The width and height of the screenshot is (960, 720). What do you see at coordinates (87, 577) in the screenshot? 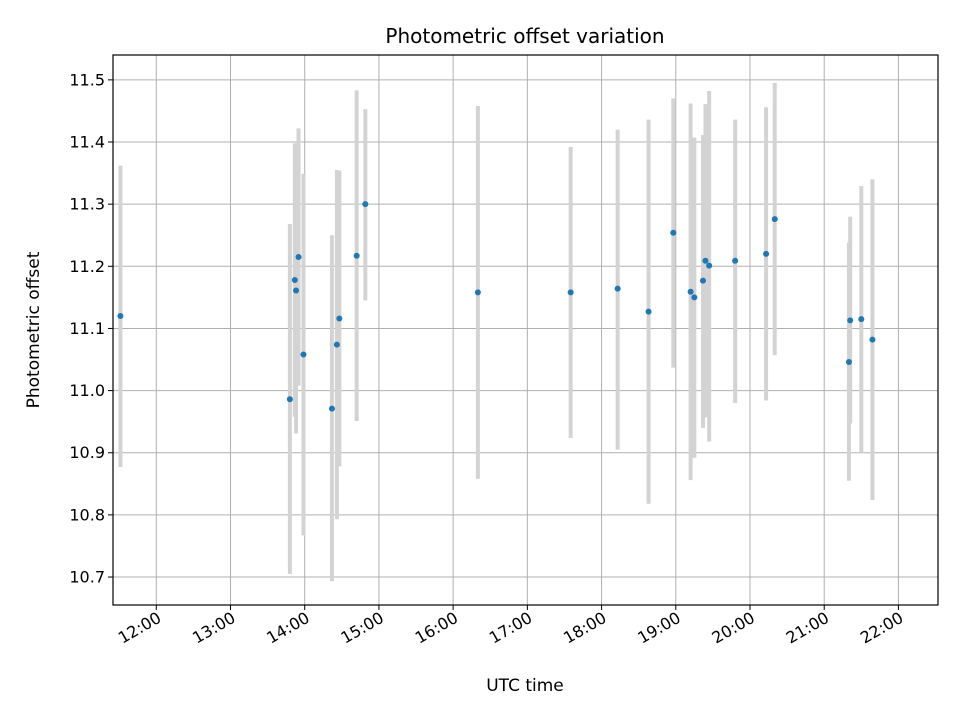
I see `y-tick-label: 10.7` at bounding box center [87, 577].